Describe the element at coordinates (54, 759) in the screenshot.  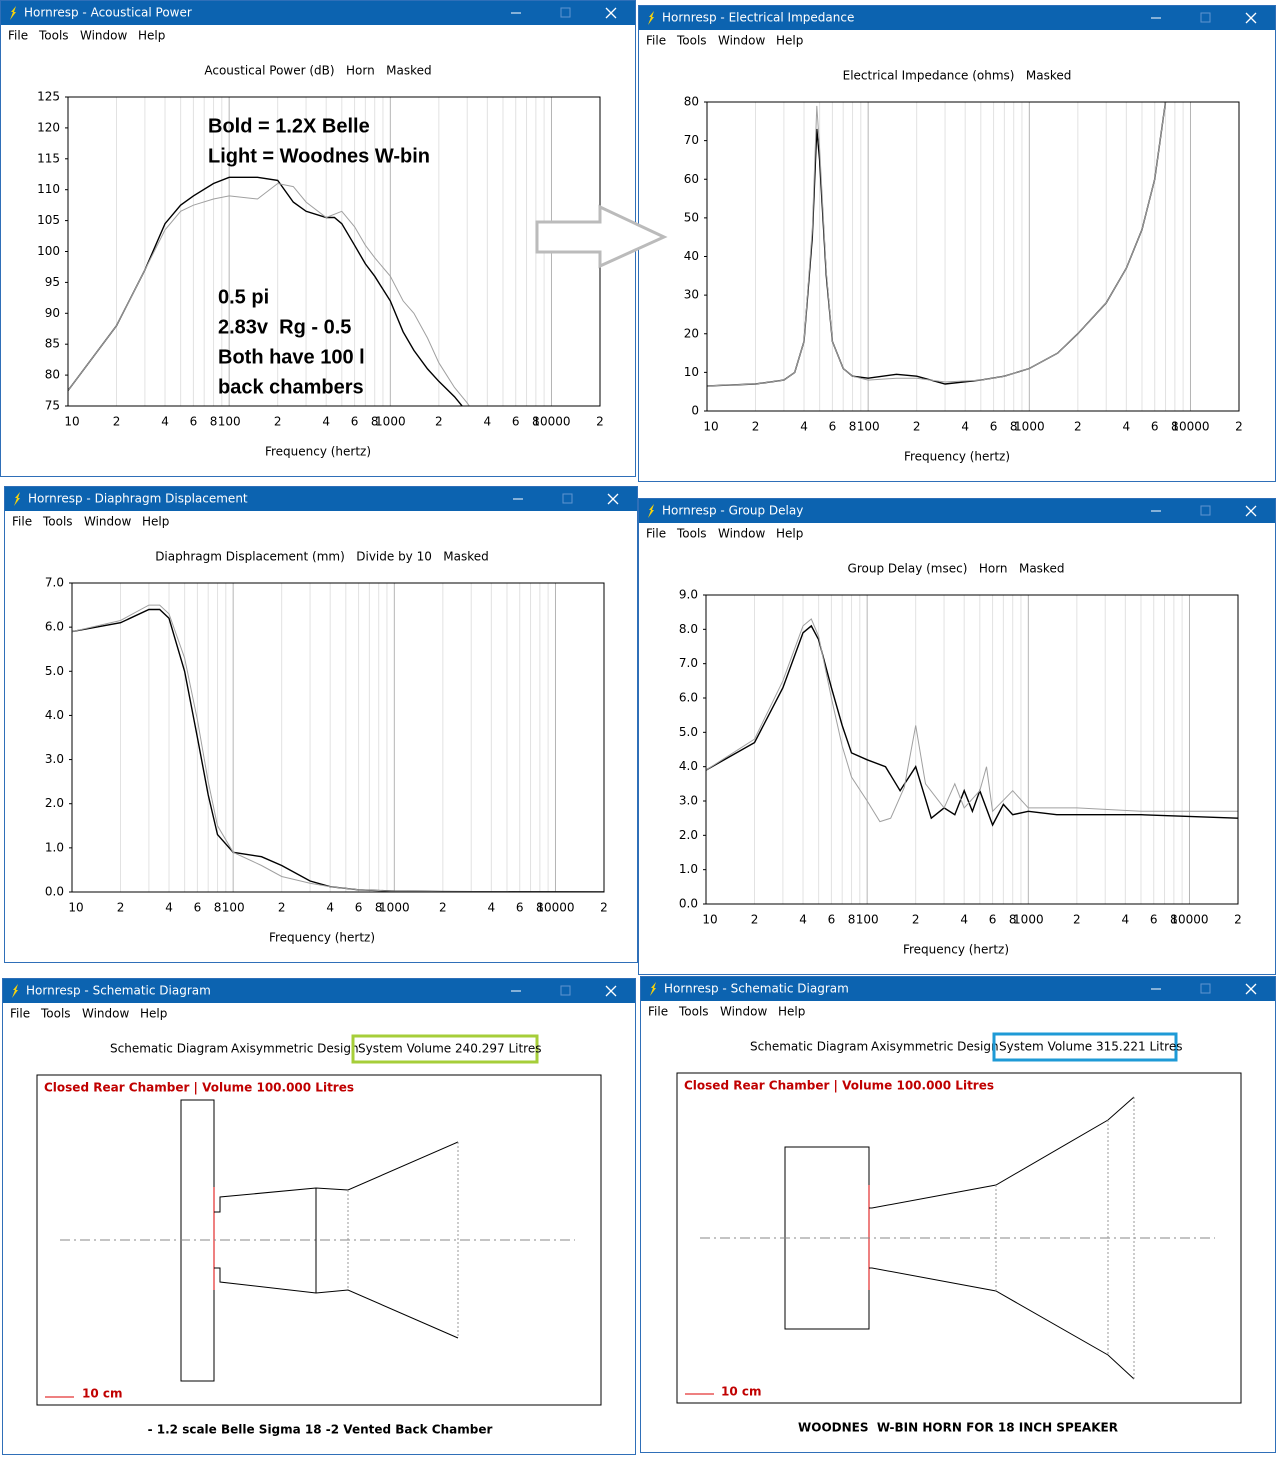
I see `y-tick-label: 3.0` at that location.